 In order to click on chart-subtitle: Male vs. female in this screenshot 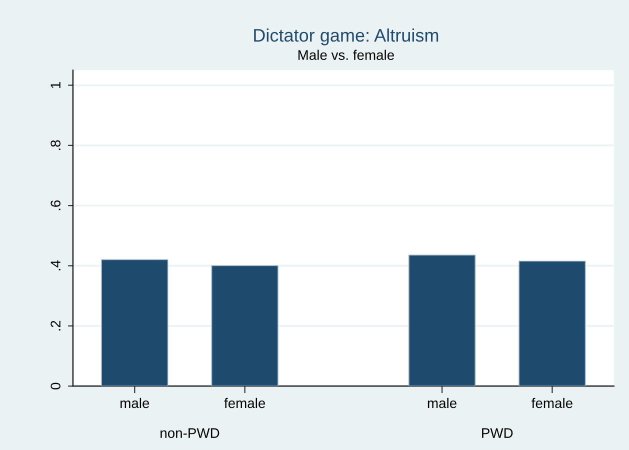, I will do `click(346, 55)`.